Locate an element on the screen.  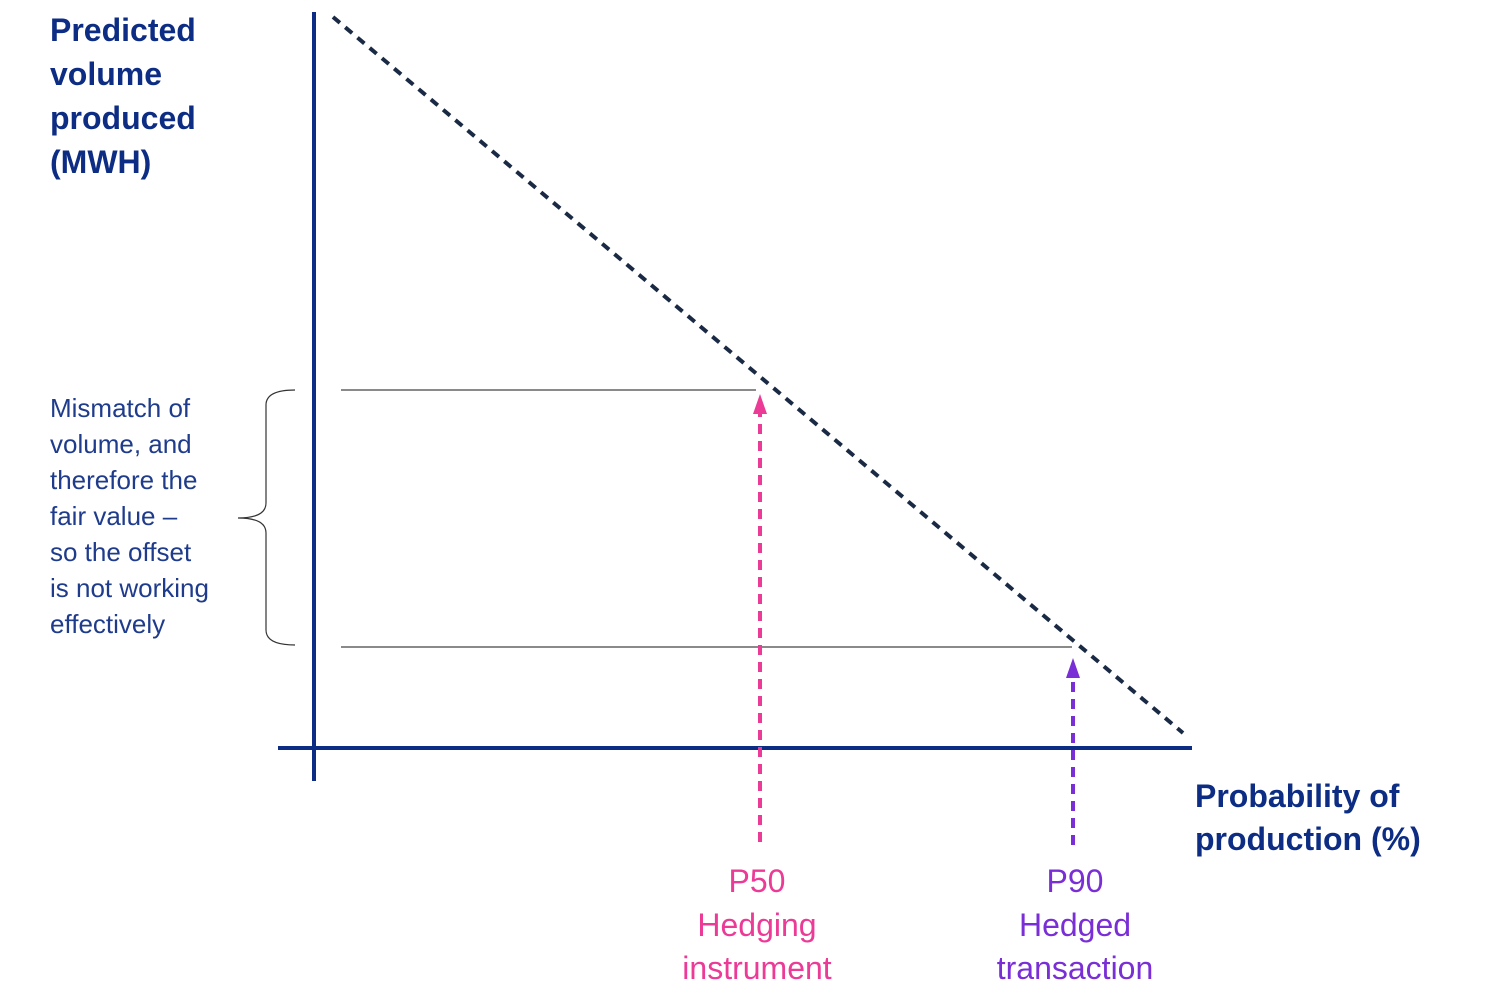
marker-caption: transaction is located at coordinates (1075, 968).